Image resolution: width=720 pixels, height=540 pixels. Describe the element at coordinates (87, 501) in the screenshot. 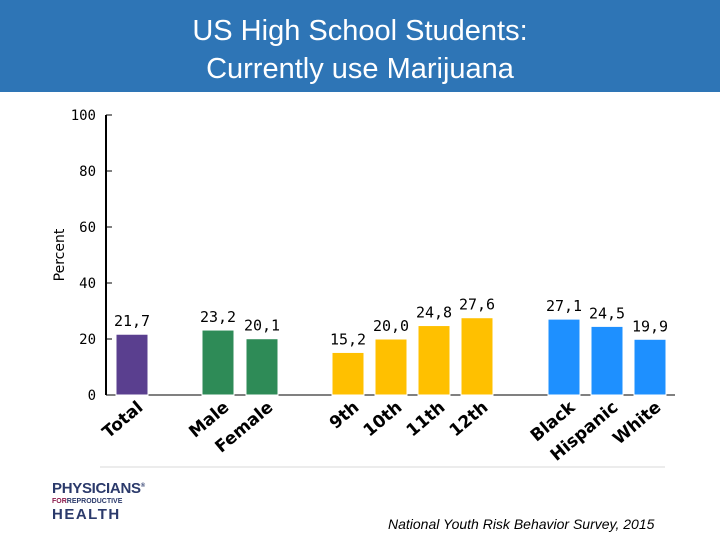

I see `logo-line-2: FORREPRODUCTIVE` at that location.